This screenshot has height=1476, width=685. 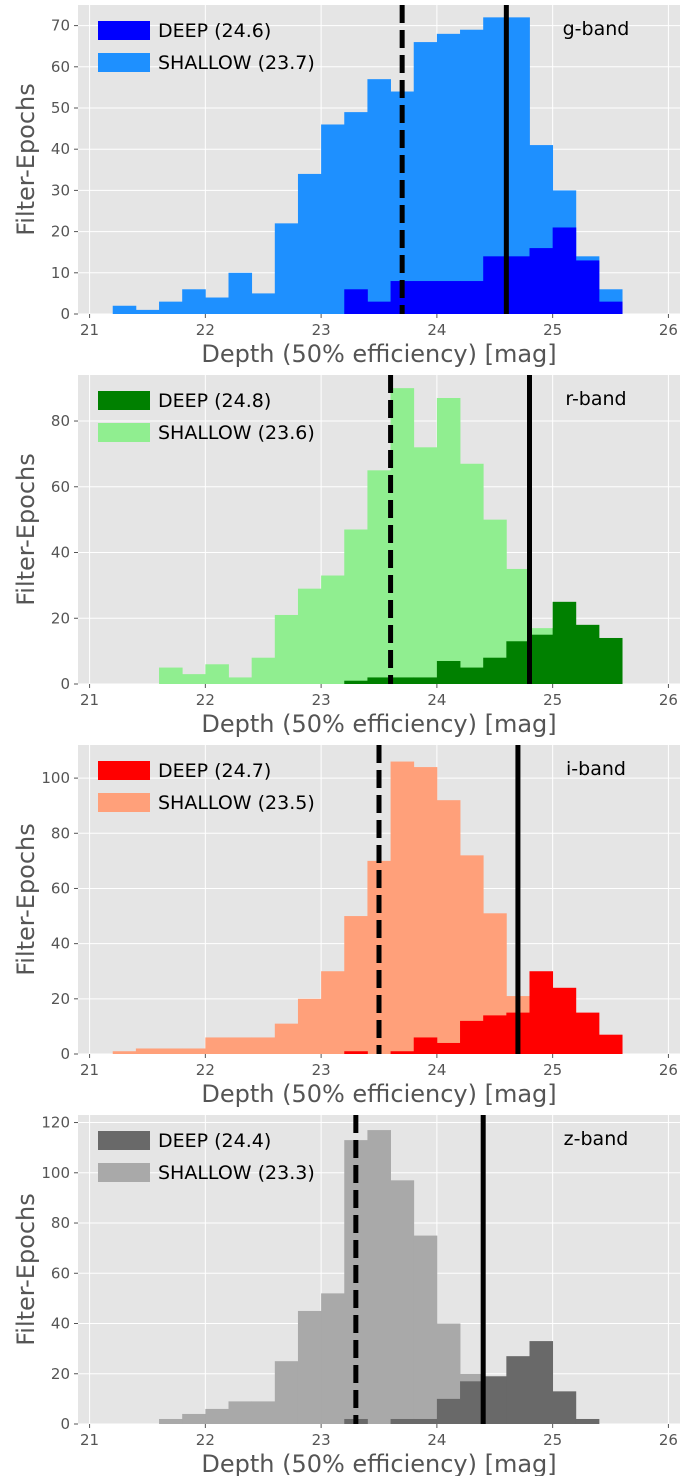 I want to click on y-tick-label: 30, so click(x=60, y=190).